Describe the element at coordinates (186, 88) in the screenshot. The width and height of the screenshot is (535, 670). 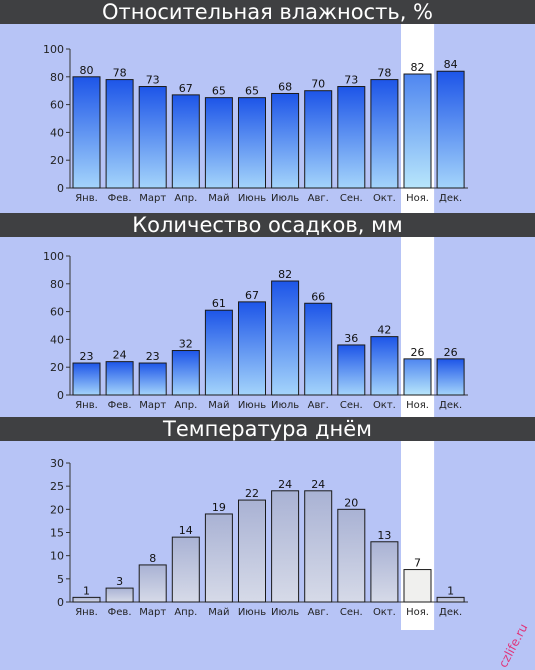
I see `data-label: 67` at that location.